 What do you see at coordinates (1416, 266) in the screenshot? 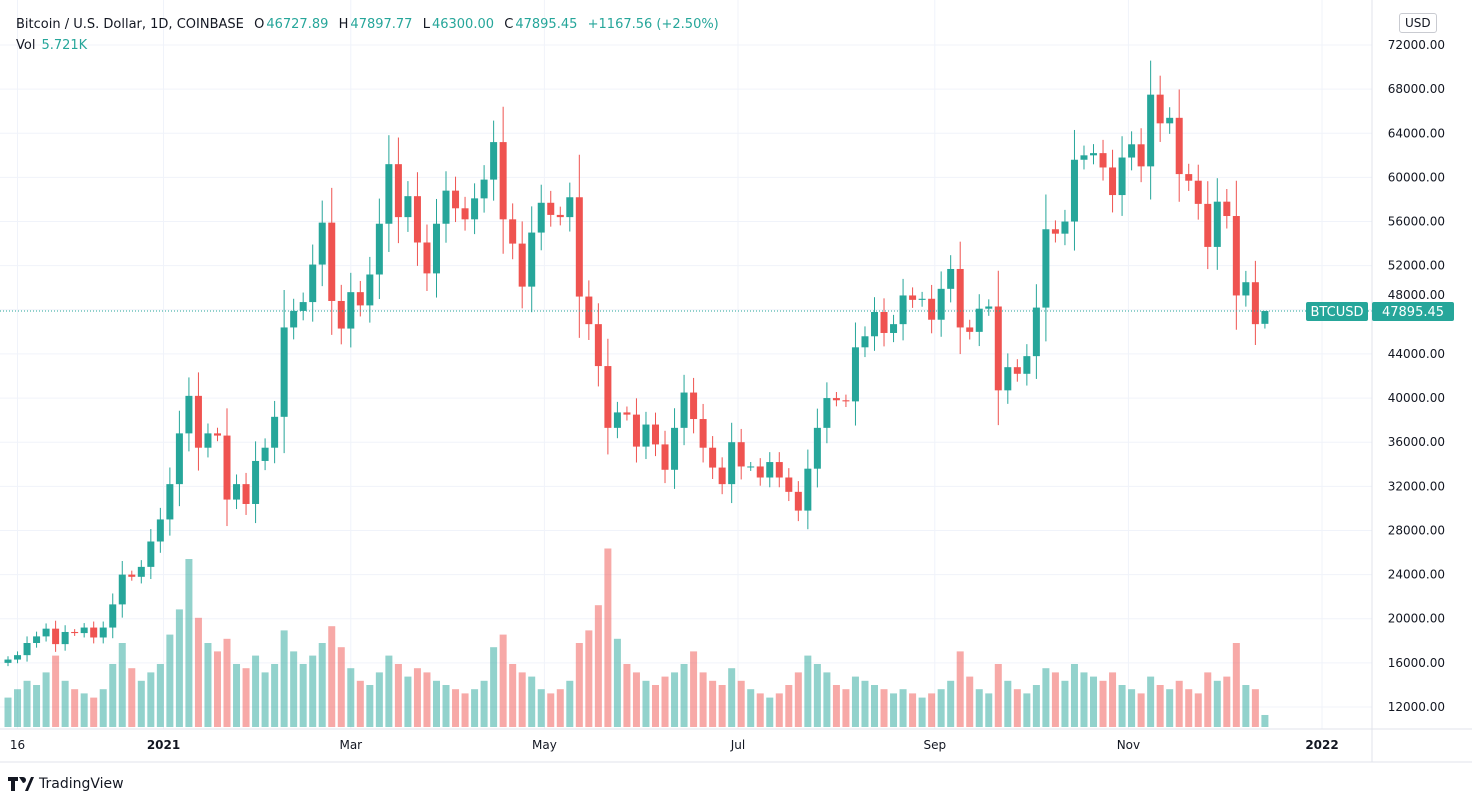
I see `price-tick-label: 52000.00` at bounding box center [1416, 266].